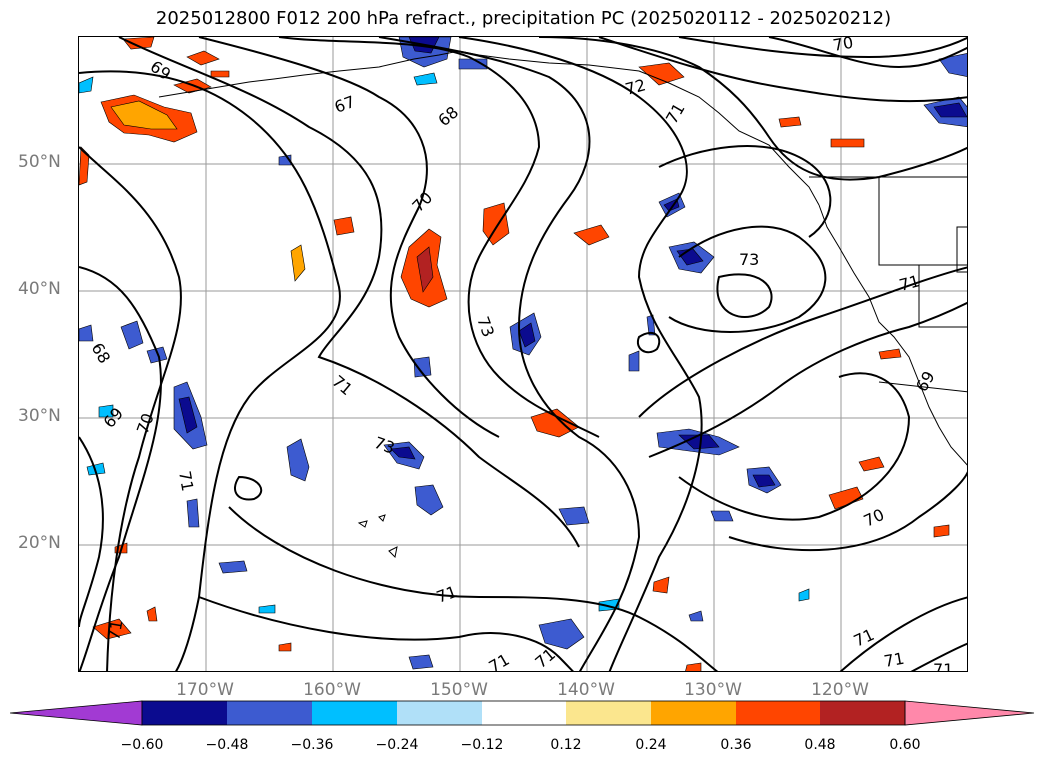 Image resolution: width=1047 pixels, height=765 pixels. What do you see at coordinates (482, 745) in the screenshot?
I see `colorbar-tick-label: −0.12` at bounding box center [482, 745].